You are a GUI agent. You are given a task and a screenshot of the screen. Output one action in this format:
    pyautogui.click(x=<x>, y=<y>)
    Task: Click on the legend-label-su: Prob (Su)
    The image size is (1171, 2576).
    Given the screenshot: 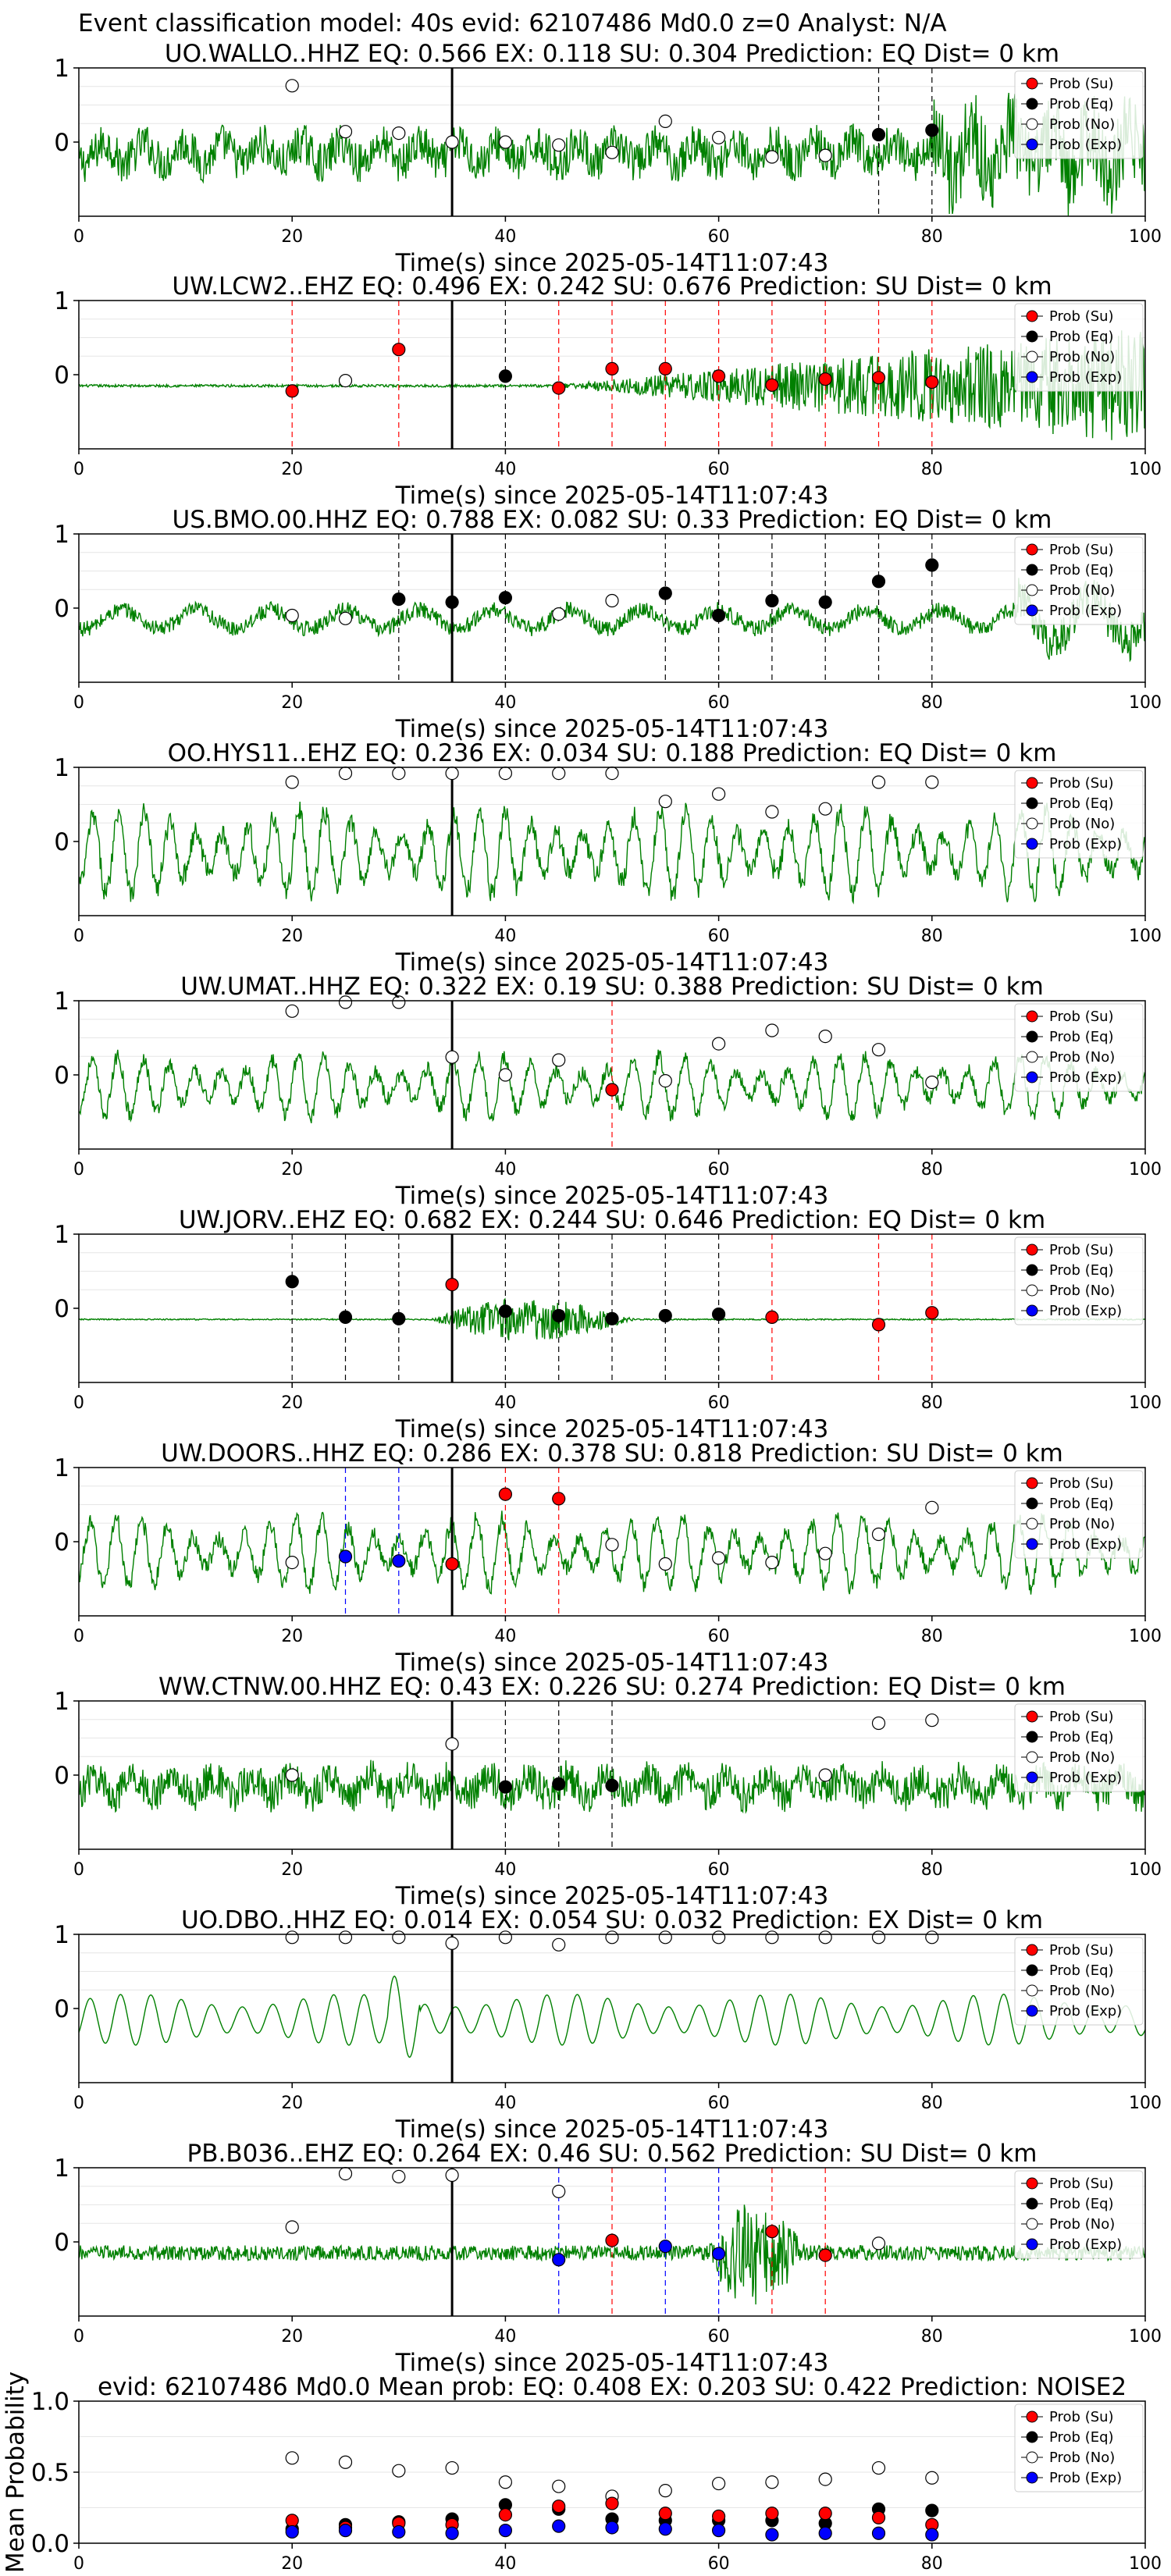 What is the action you would take?
    pyautogui.click(x=1081, y=783)
    